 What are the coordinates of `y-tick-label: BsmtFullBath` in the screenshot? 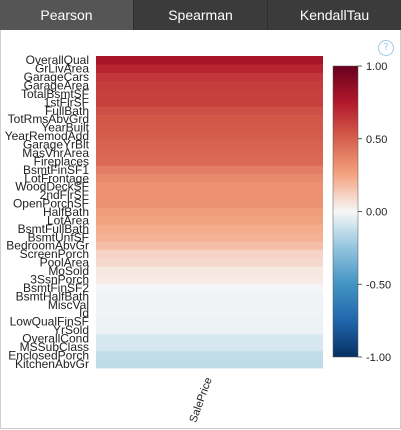 It's located at (53, 229).